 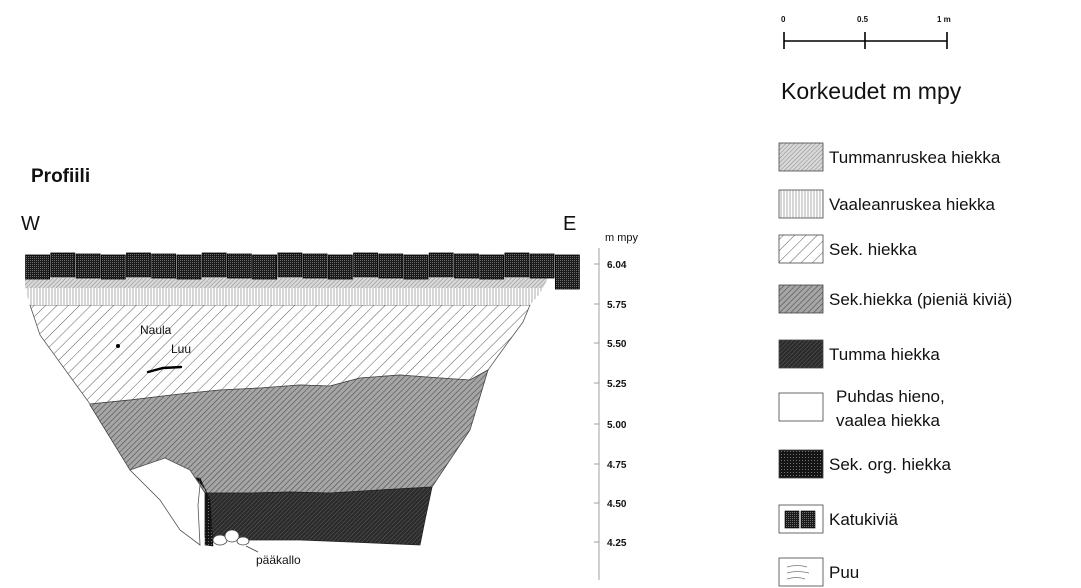 What do you see at coordinates (915, 157) in the screenshot?
I see `legend-label: Tummanruskea hiekka` at bounding box center [915, 157].